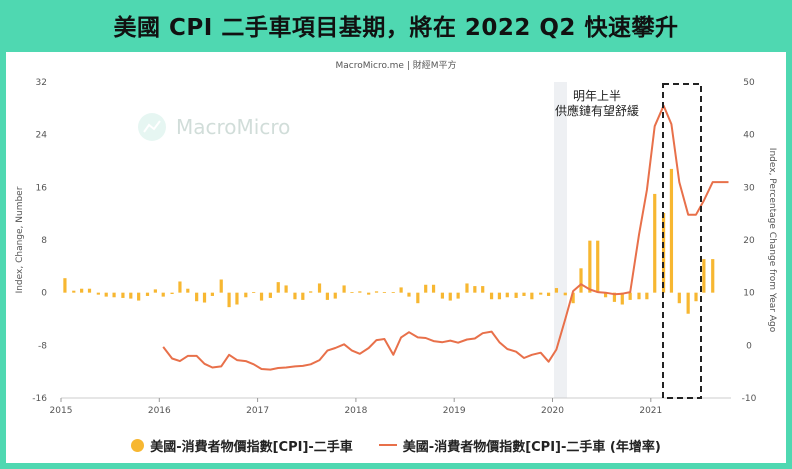 This screenshot has width=792, height=469. I want to click on x-tick-label: 2021, so click(650, 411).